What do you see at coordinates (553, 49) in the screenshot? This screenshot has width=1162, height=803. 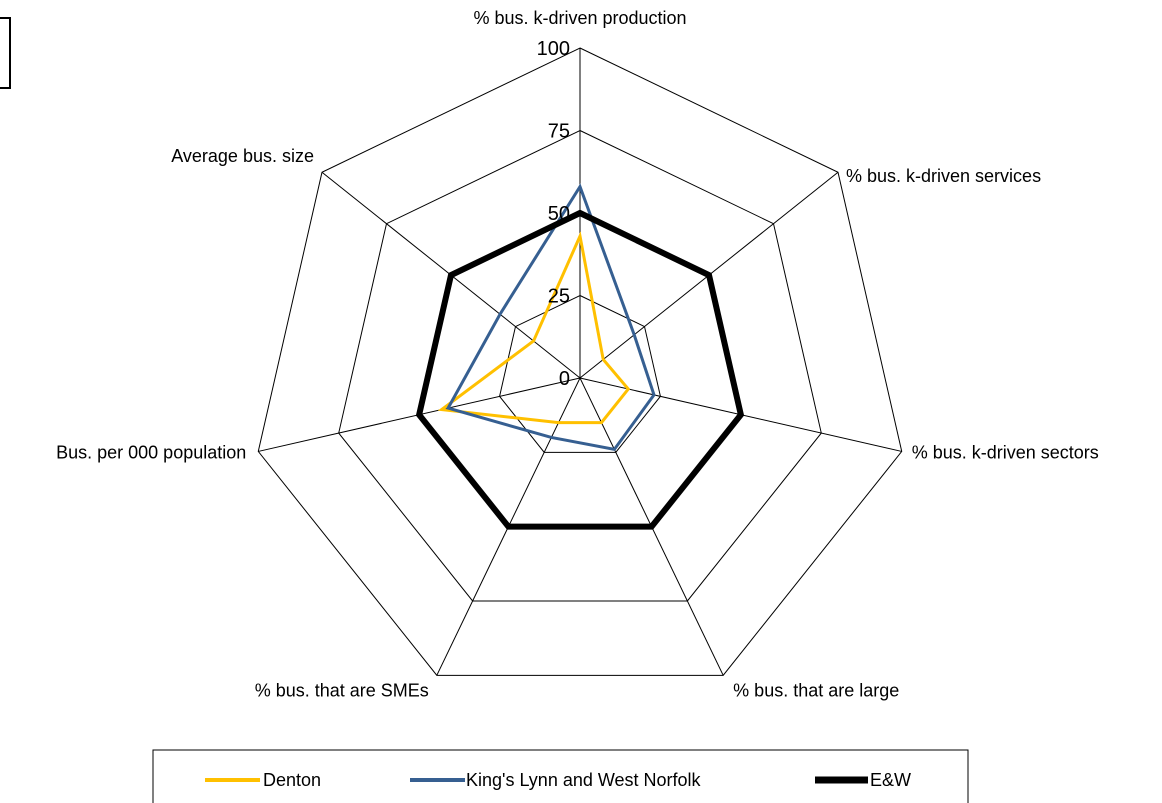 I see `tick-label-4: 100` at bounding box center [553, 49].